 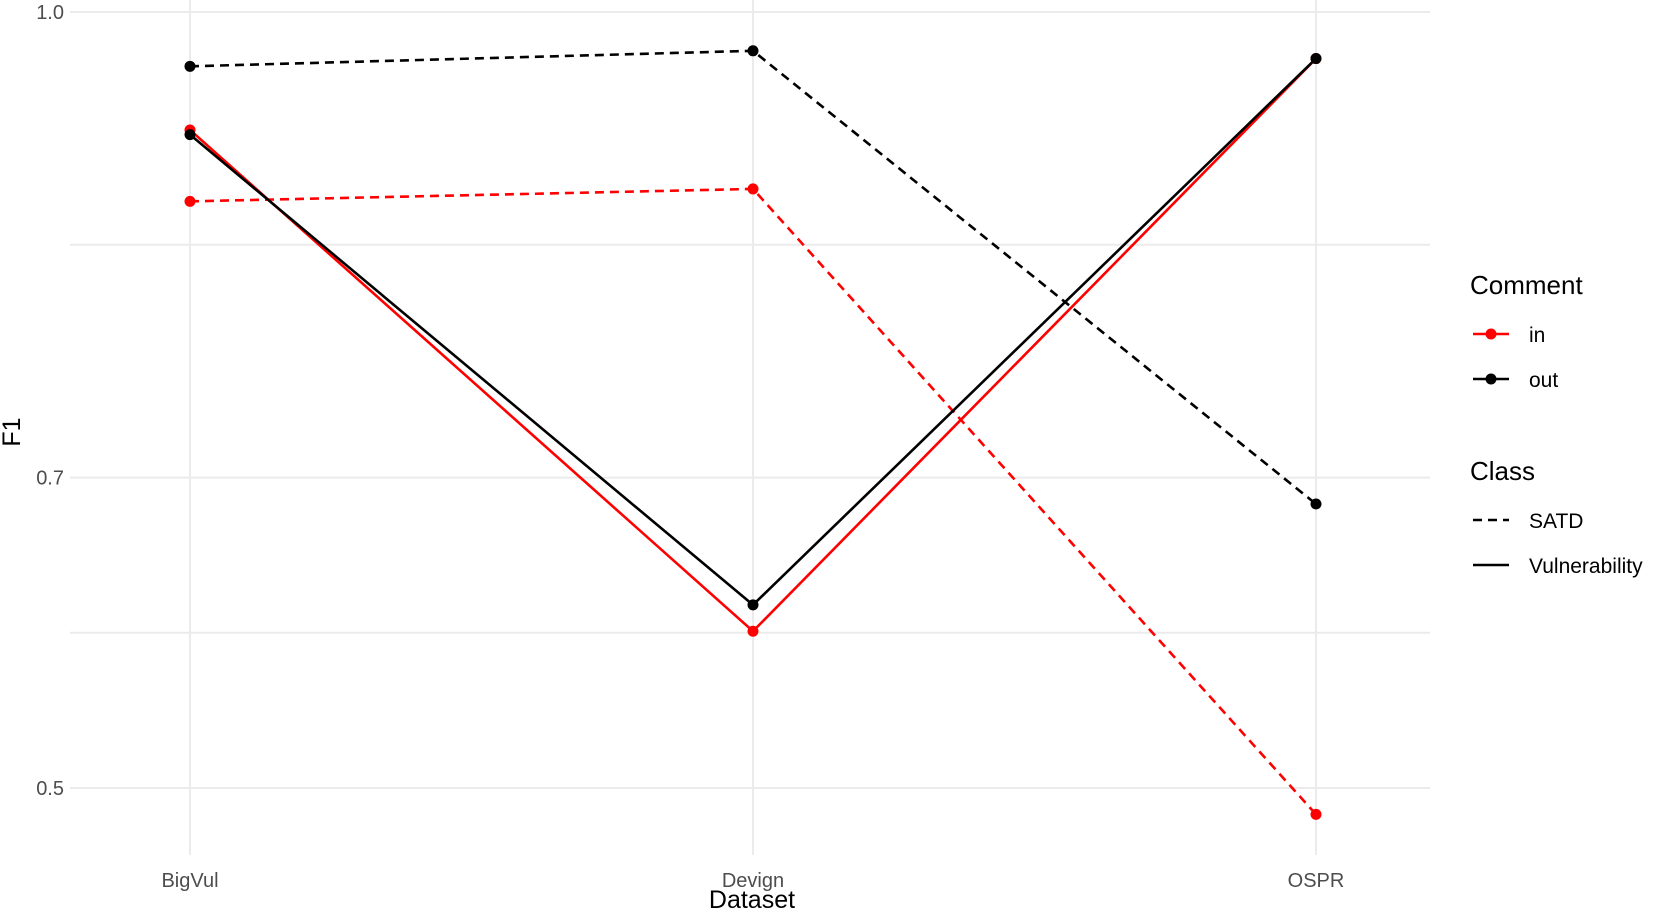 I want to click on legend-key-out-point, so click(x=1491, y=379).